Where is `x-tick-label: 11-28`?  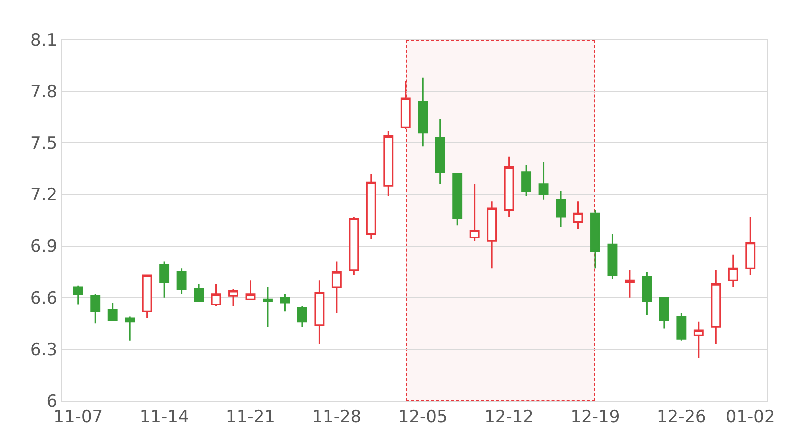
x-tick-label: 11-28 is located at coordinates (337, 417).